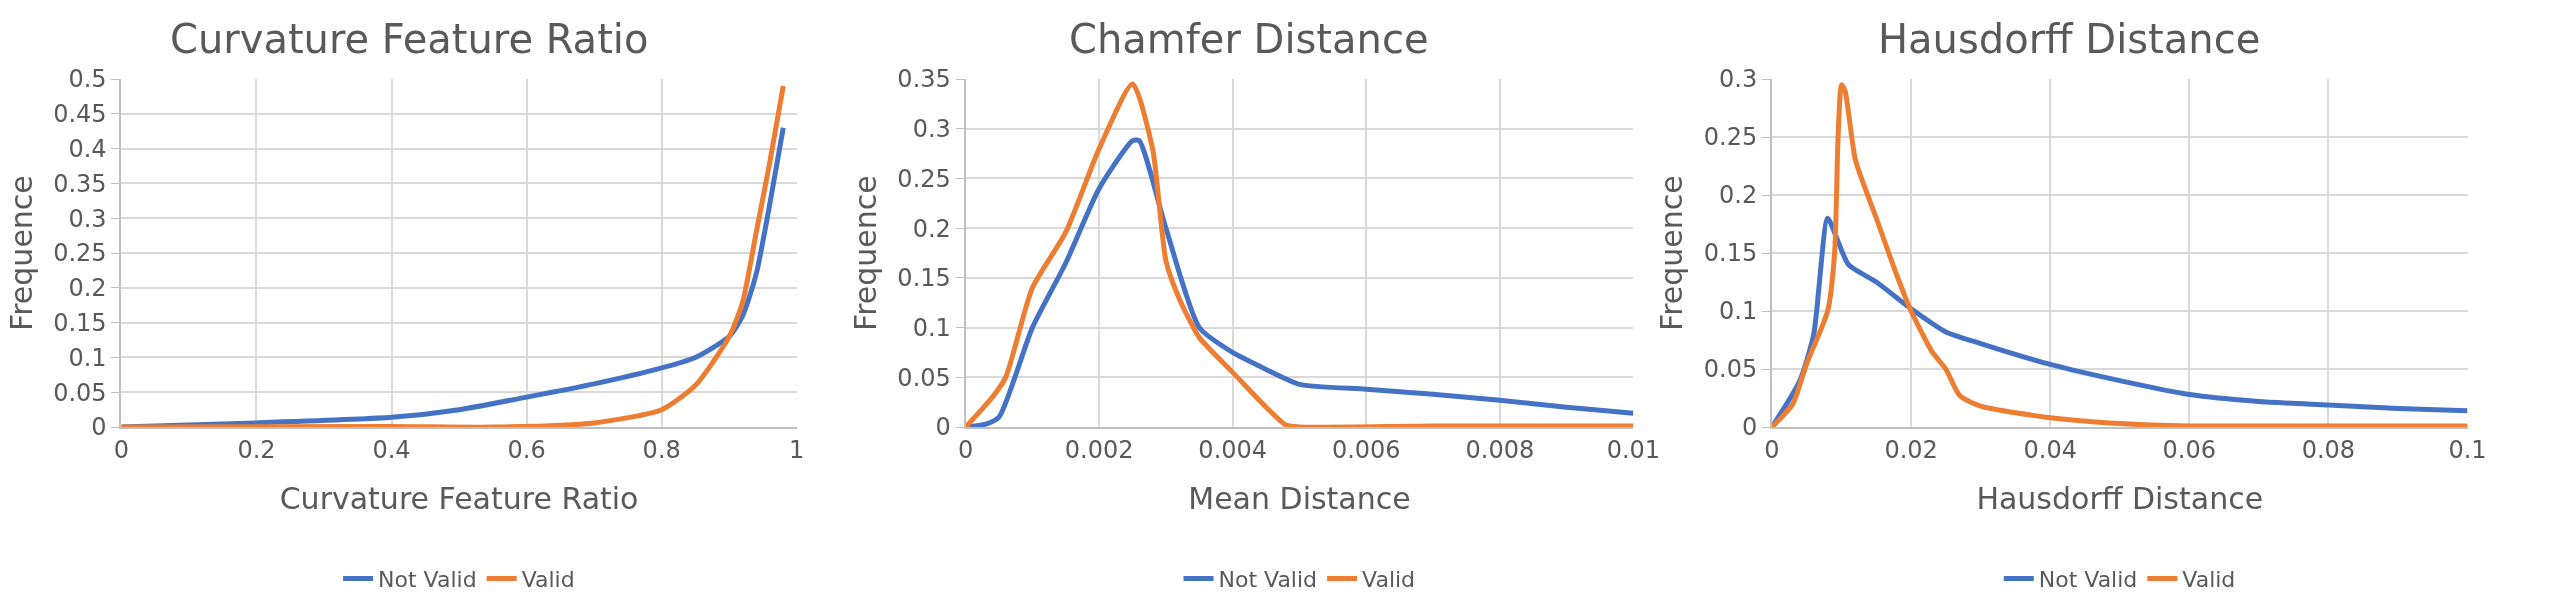 The height and width of the screenshot is (600, 2555). What do you see at coordinates (1099, 449) in the screenshot?
I see `x-tick-label: 0.002` at bounding box center [1099, 449].